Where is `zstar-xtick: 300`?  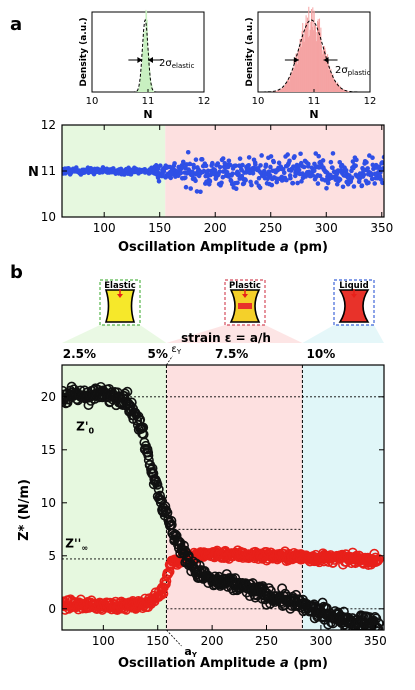 zstar-xtick: 300 is located at coordinates (320, 641).